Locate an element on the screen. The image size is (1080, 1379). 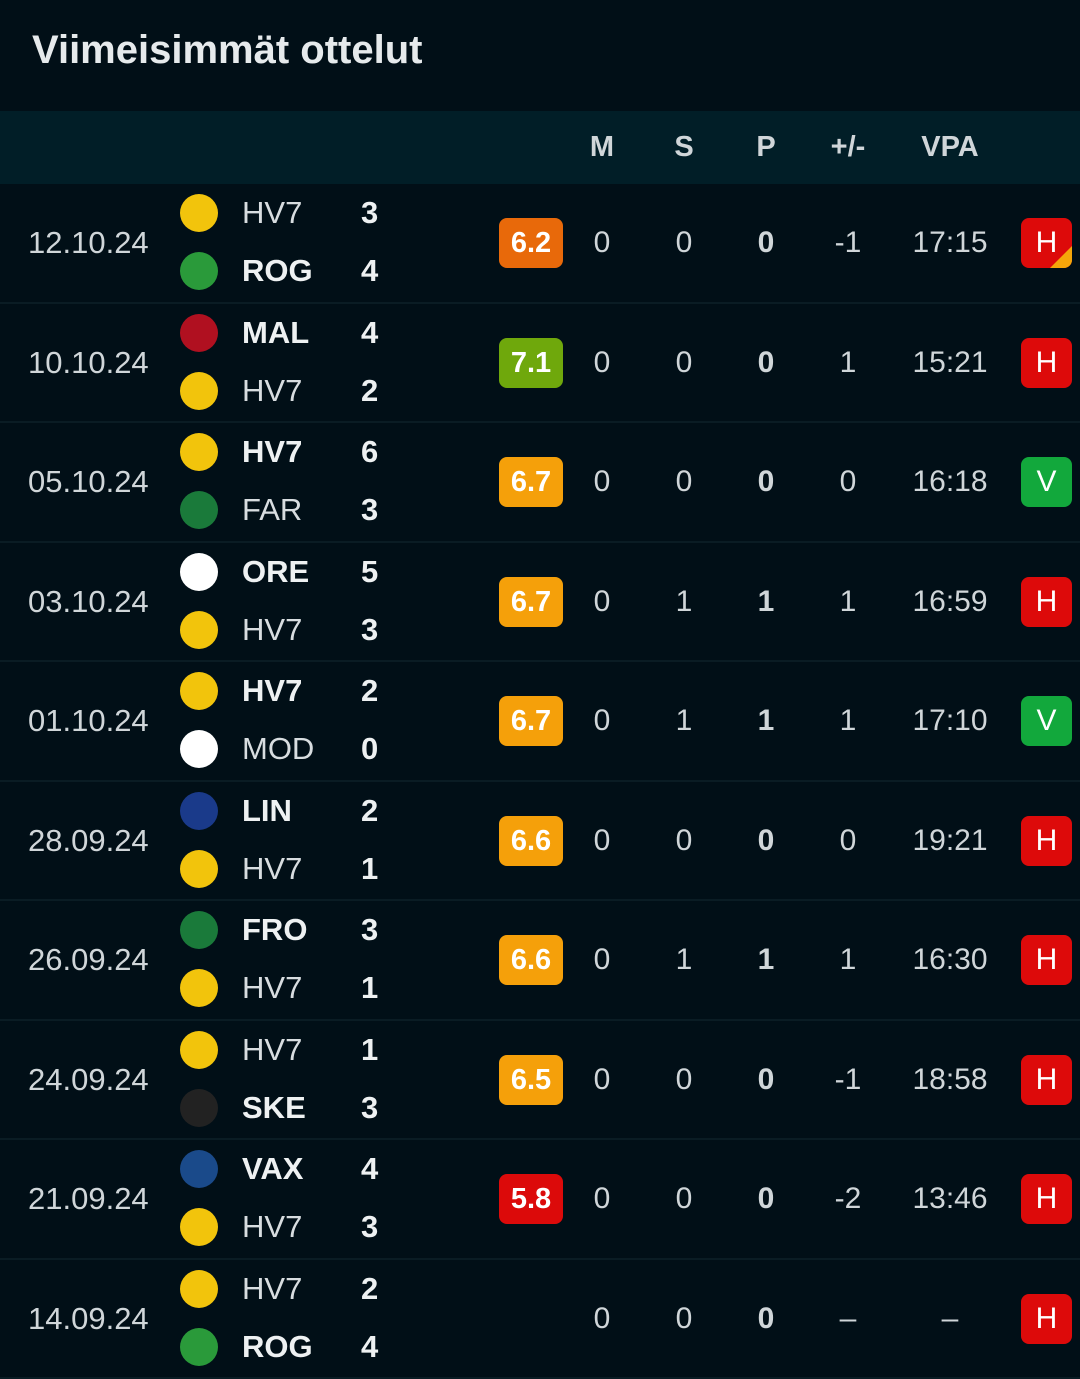
team-score: 5 is located at coordinates (369, 572).